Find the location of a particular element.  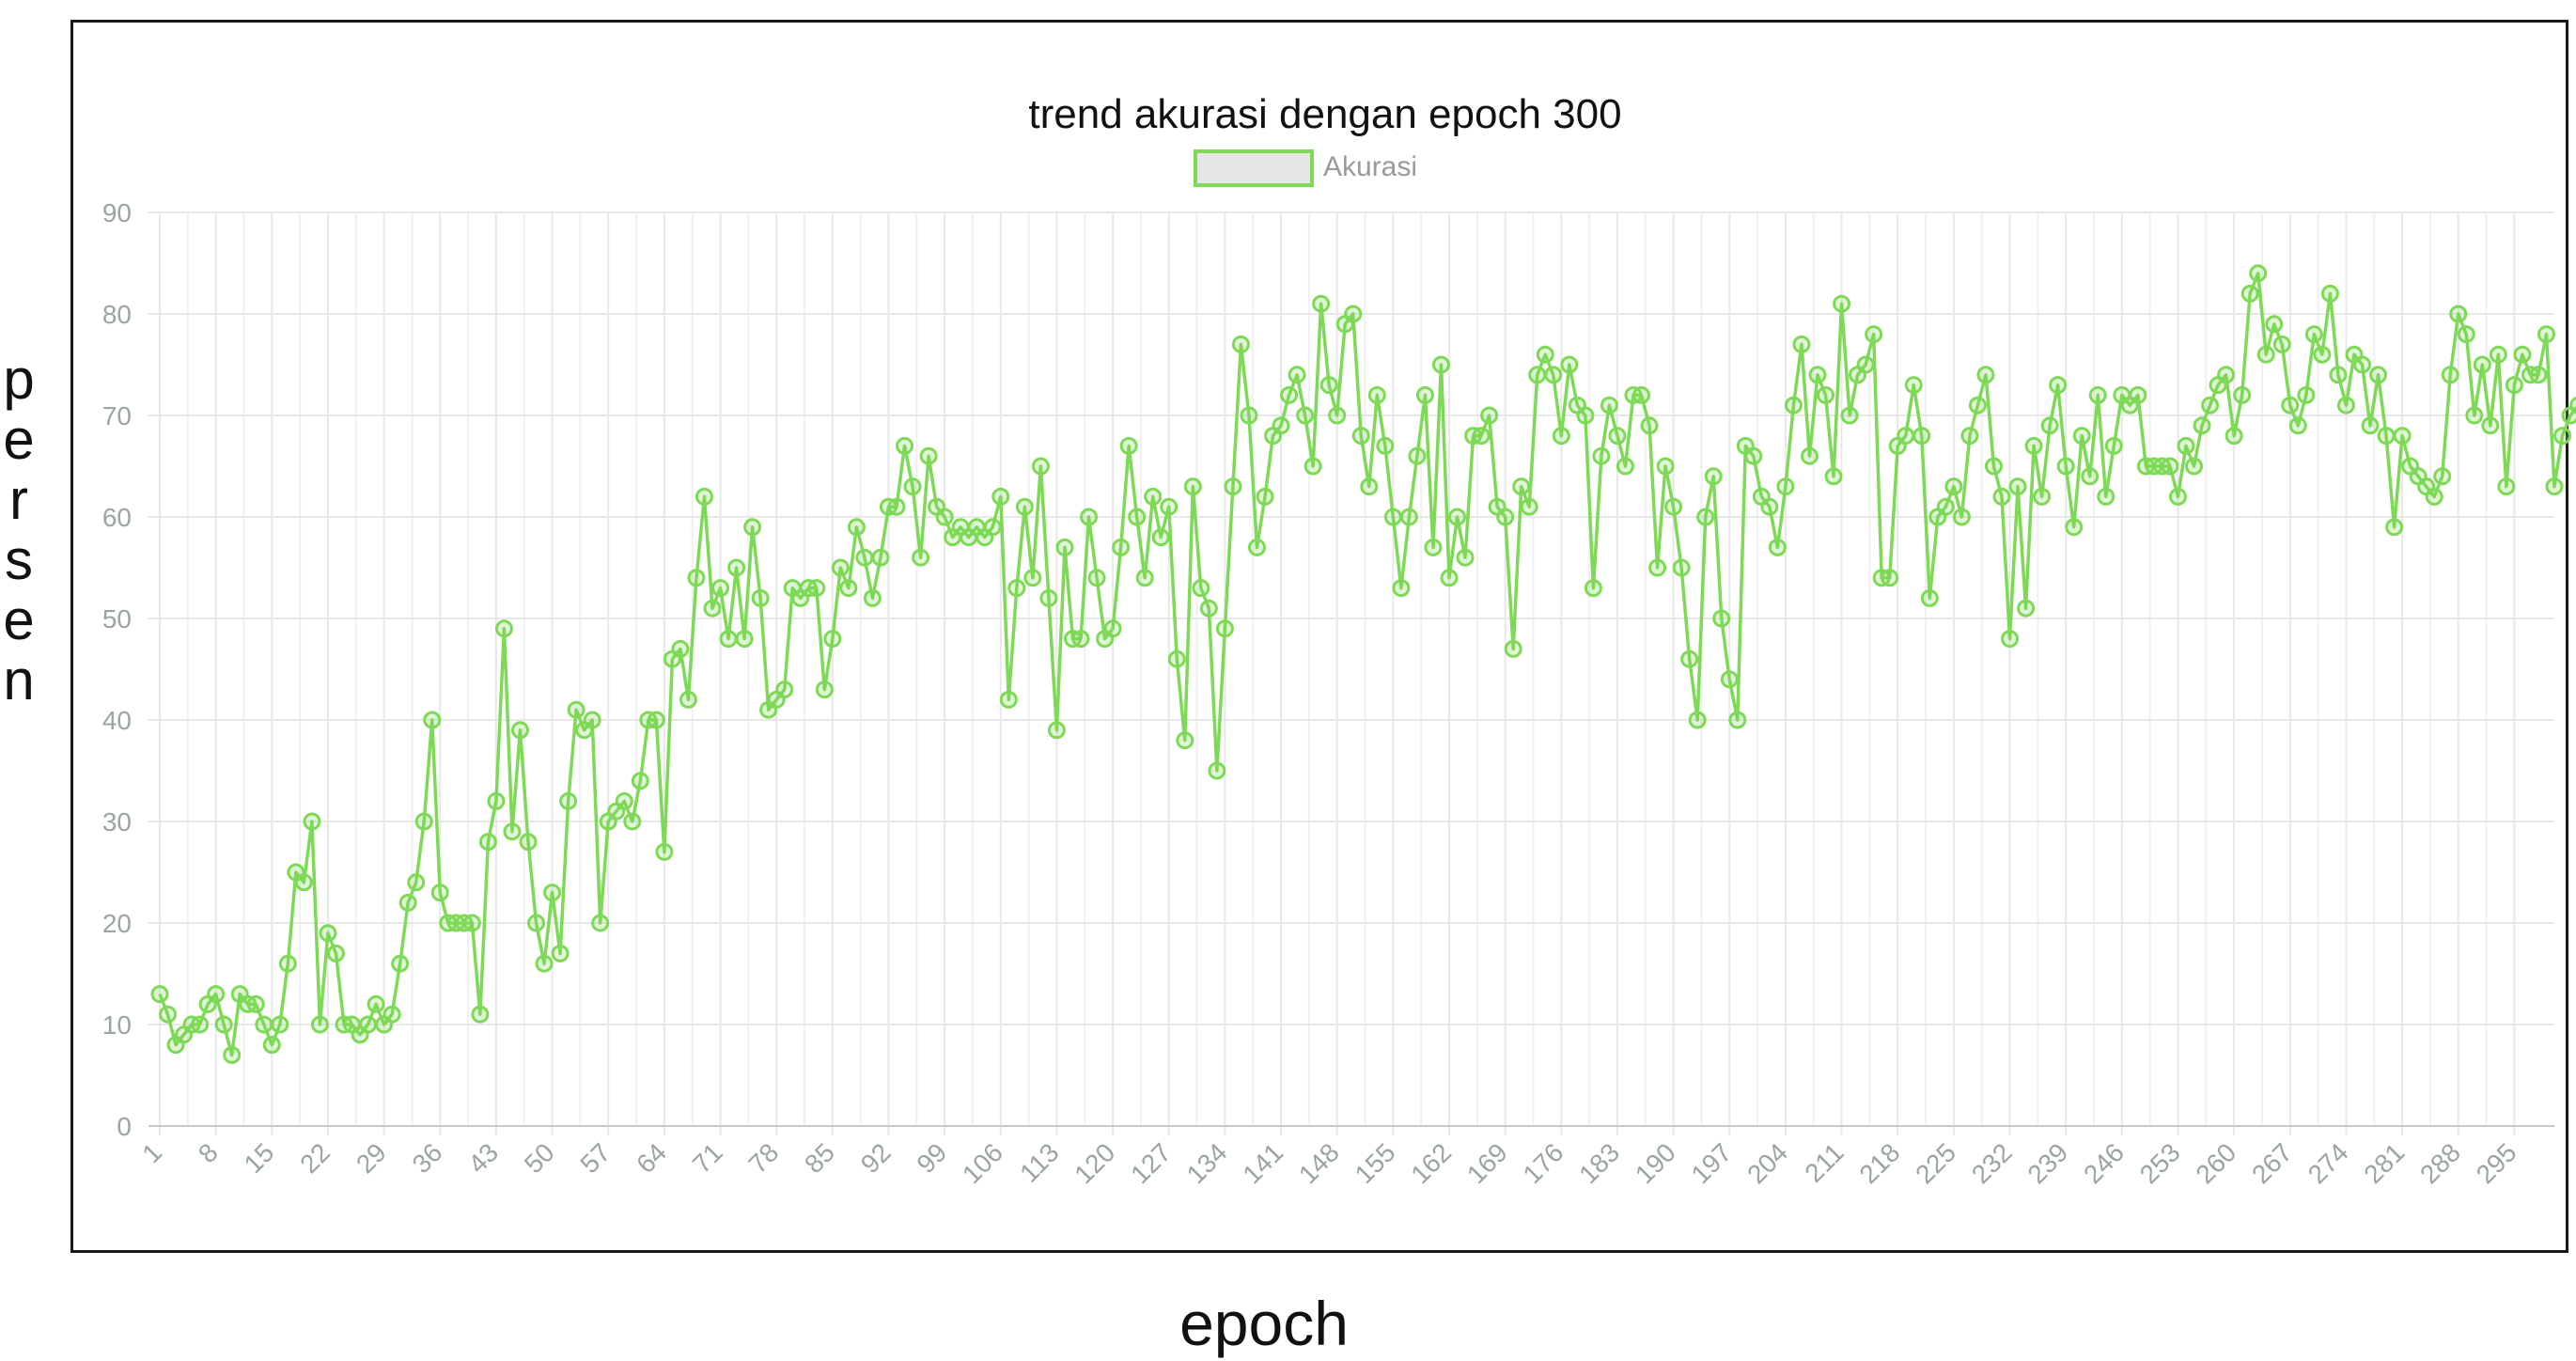

legend: Akurasi is located at coordinates (1305, 168).